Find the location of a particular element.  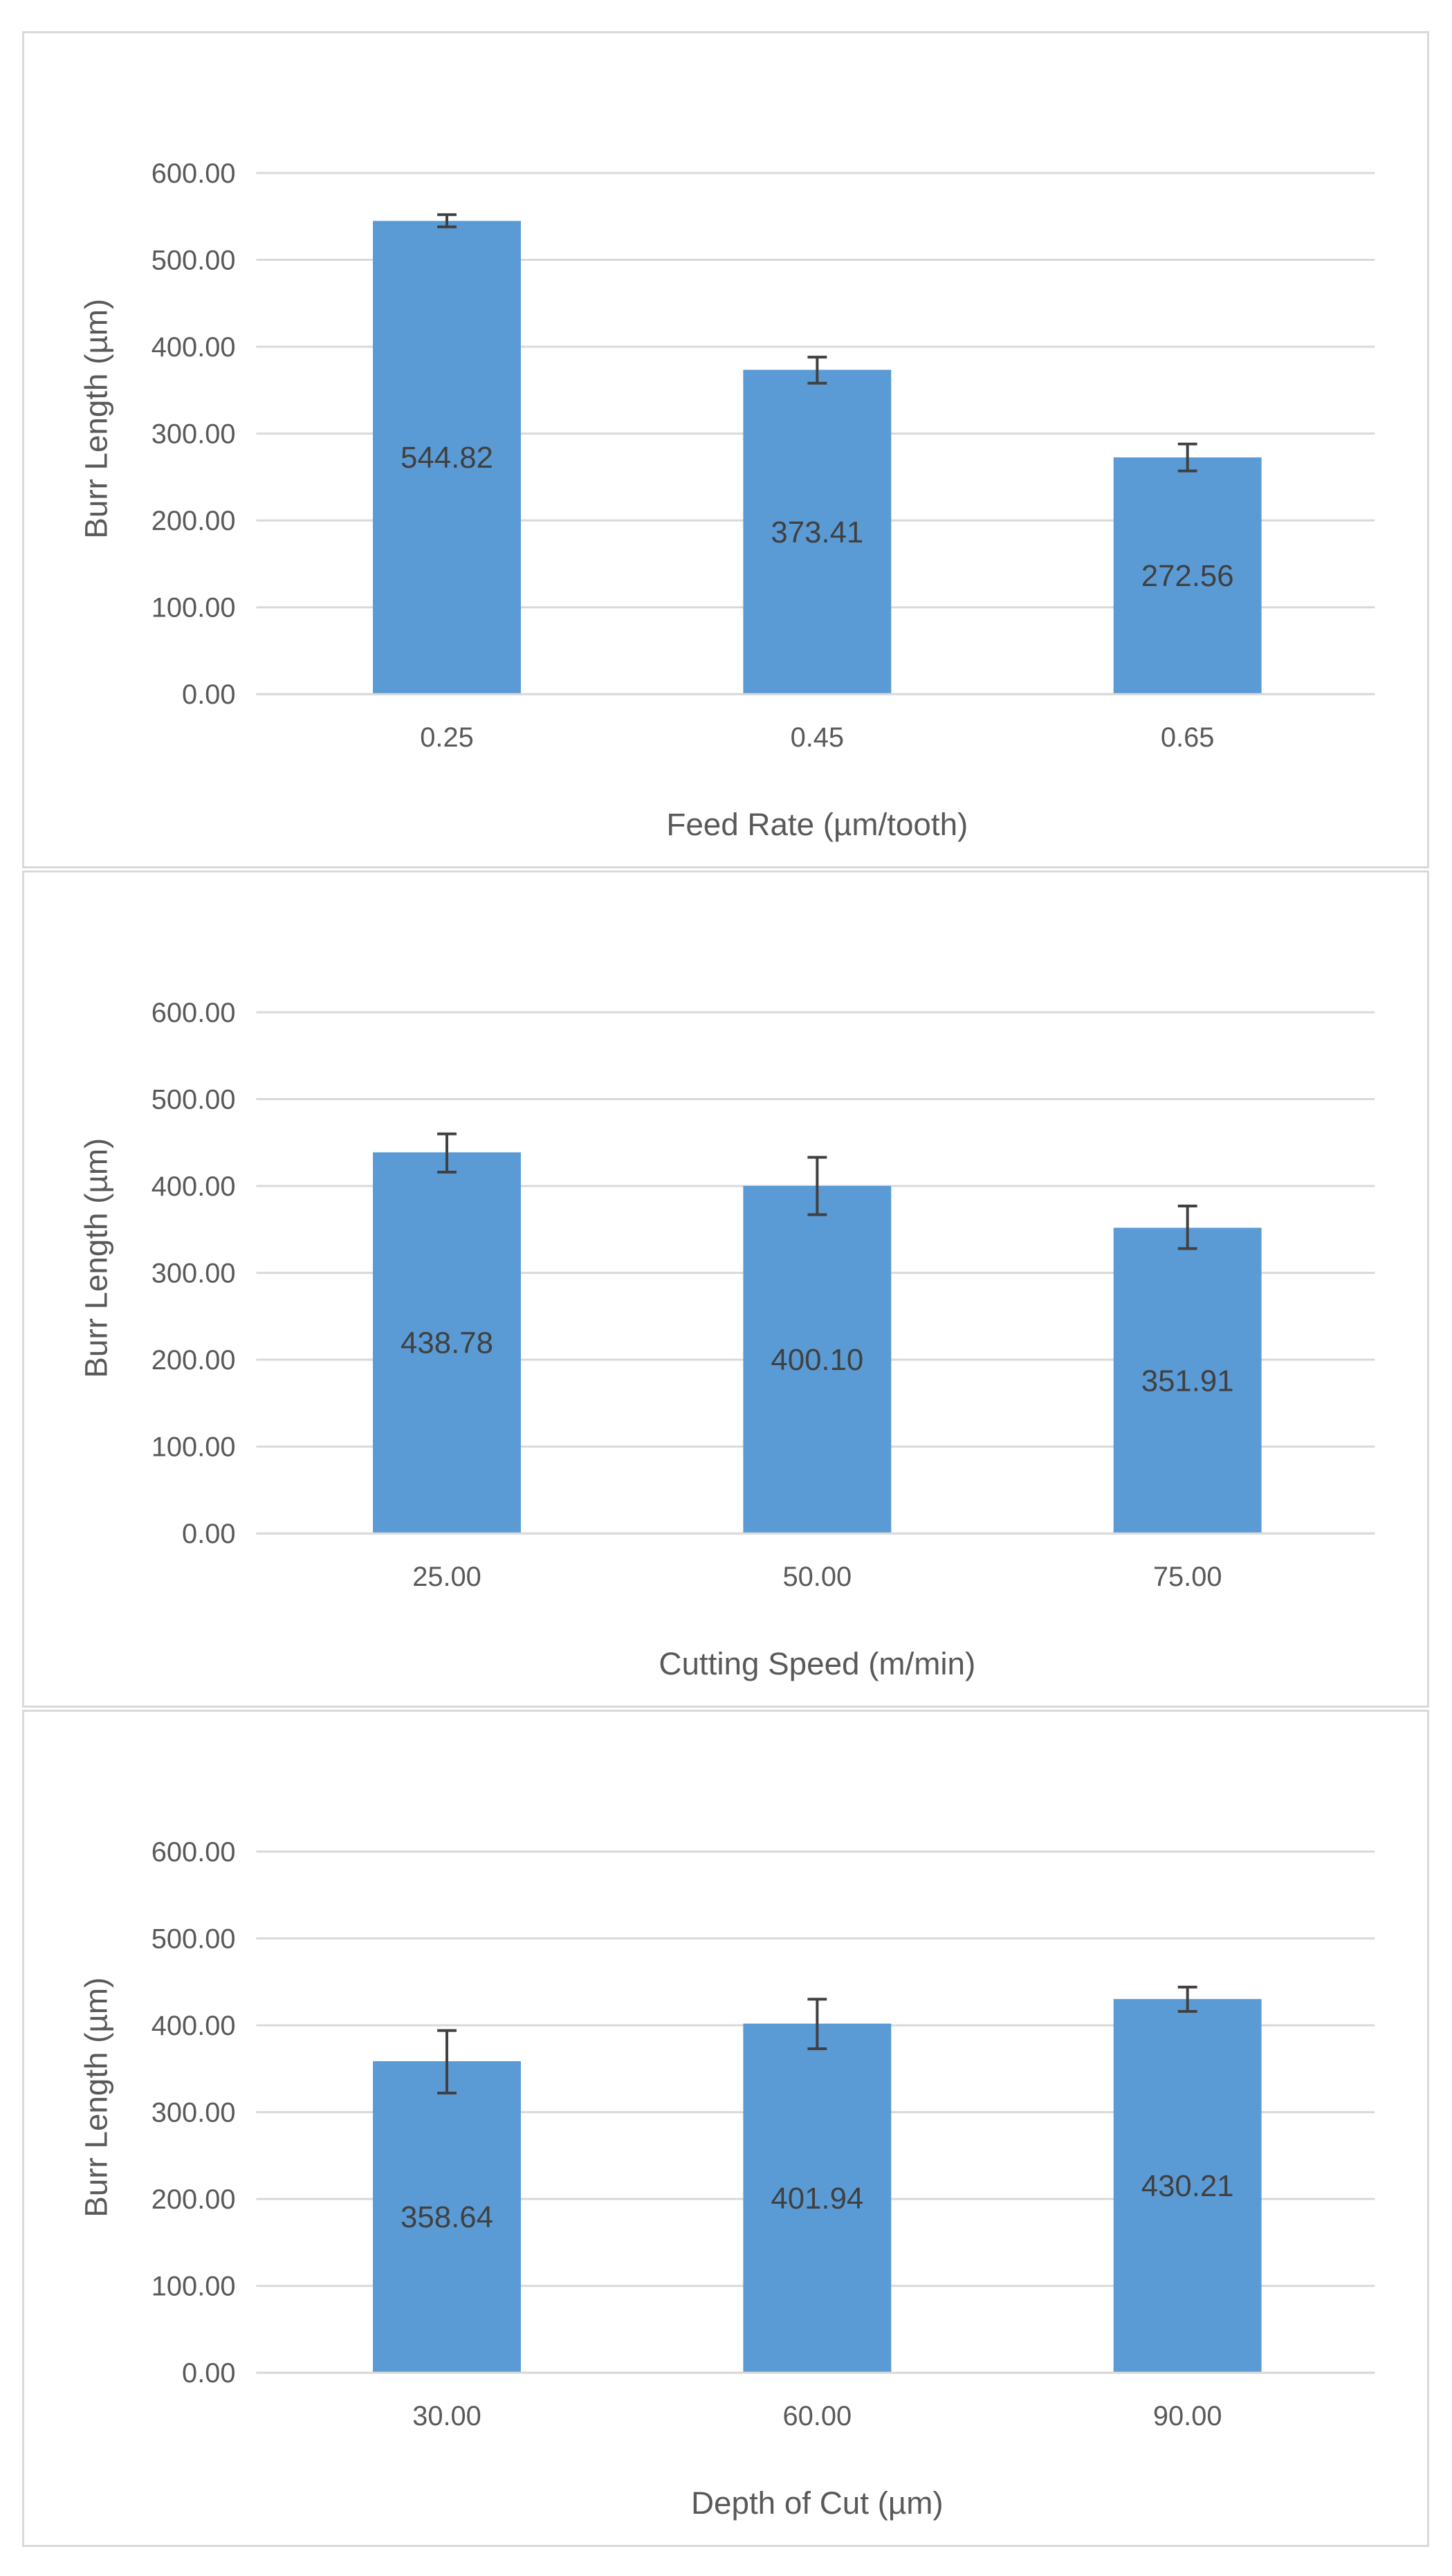

x-axis-title: Depth of Cut (µm) is located at coordinates (817, 2503).